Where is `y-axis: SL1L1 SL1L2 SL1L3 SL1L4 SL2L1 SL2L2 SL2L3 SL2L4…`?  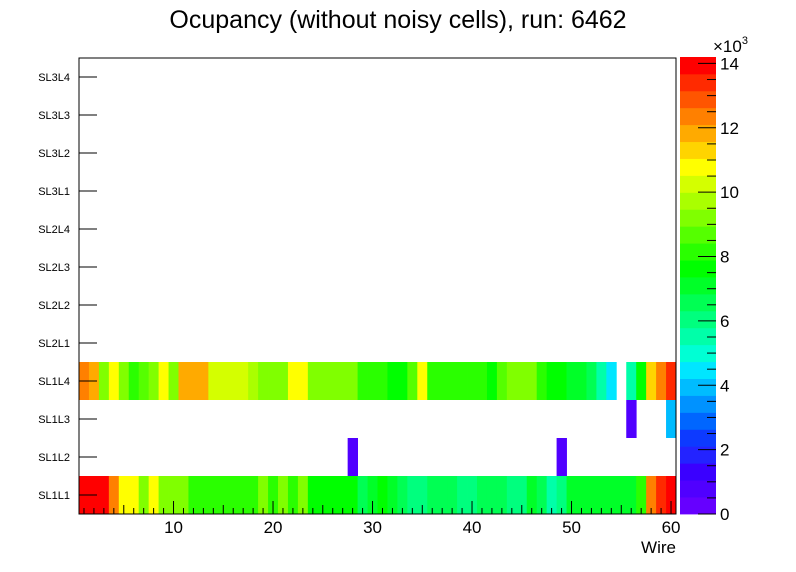
y-axis: SL1L1 SL1L2 SL1L3 SL1L4 SL2L1 SL2L2 SL2L3 SL2L4… is located at coordinates (67, 287).